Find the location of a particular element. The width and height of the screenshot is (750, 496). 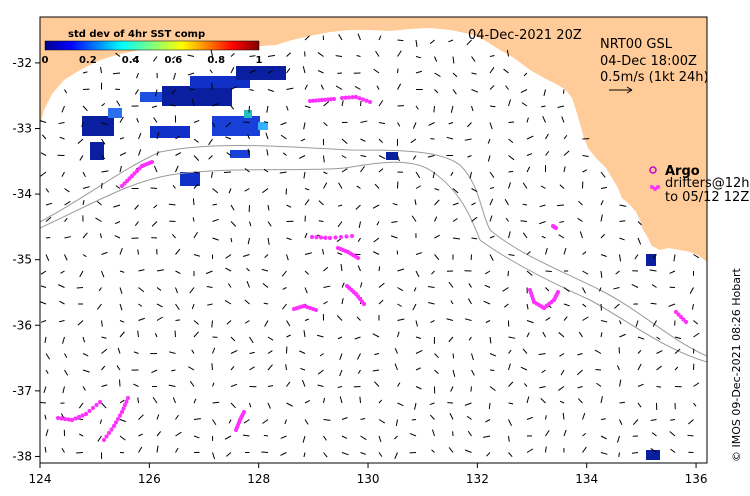

colorbar-tick-label: 0.6 is located at coordinates (174, 60).